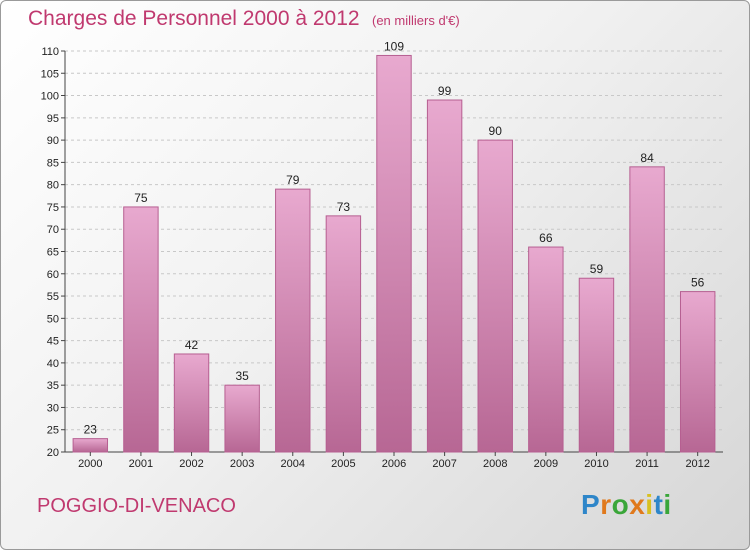 The width and height of the screenshot is (750, 550). Describe the element at coordinates (620, 504) in the screenshot. I see `logo-letter: o` at that location.